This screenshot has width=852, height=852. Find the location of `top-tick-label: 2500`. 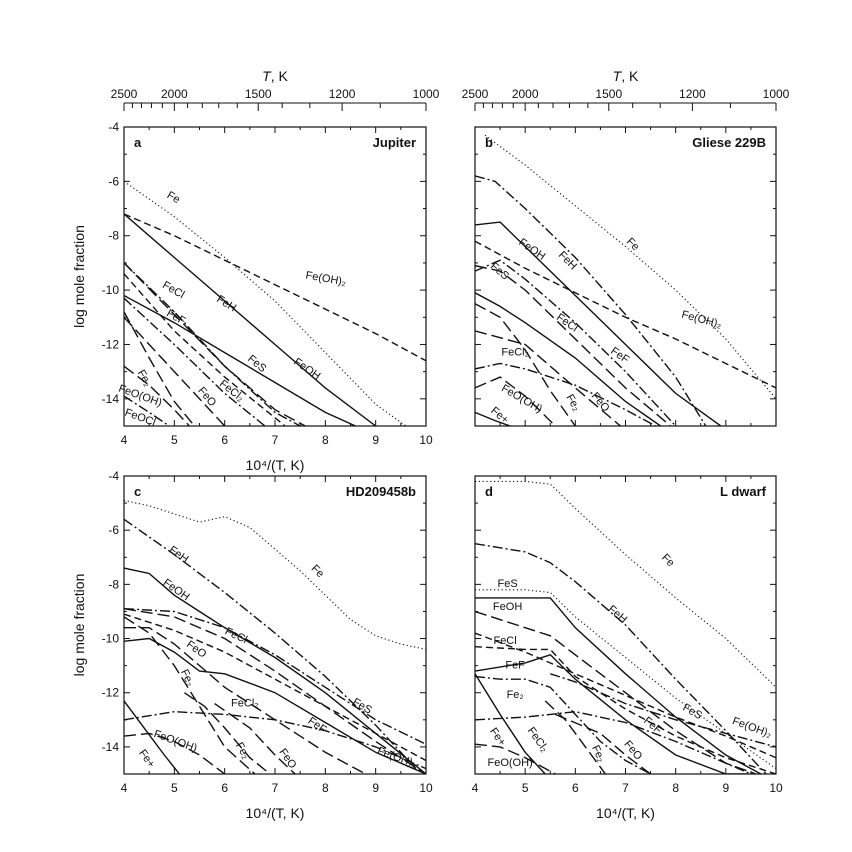

top-tick-label: 2500 is located at coordinates (475, 94).